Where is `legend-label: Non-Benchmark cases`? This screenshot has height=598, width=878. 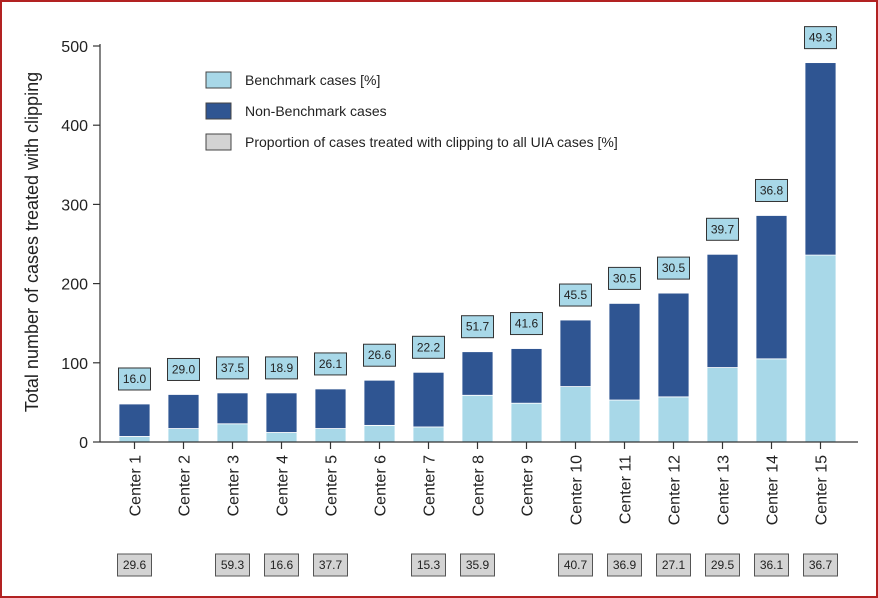
legend-label: Non-Benchmark cases is located at coordinates (316, 111).